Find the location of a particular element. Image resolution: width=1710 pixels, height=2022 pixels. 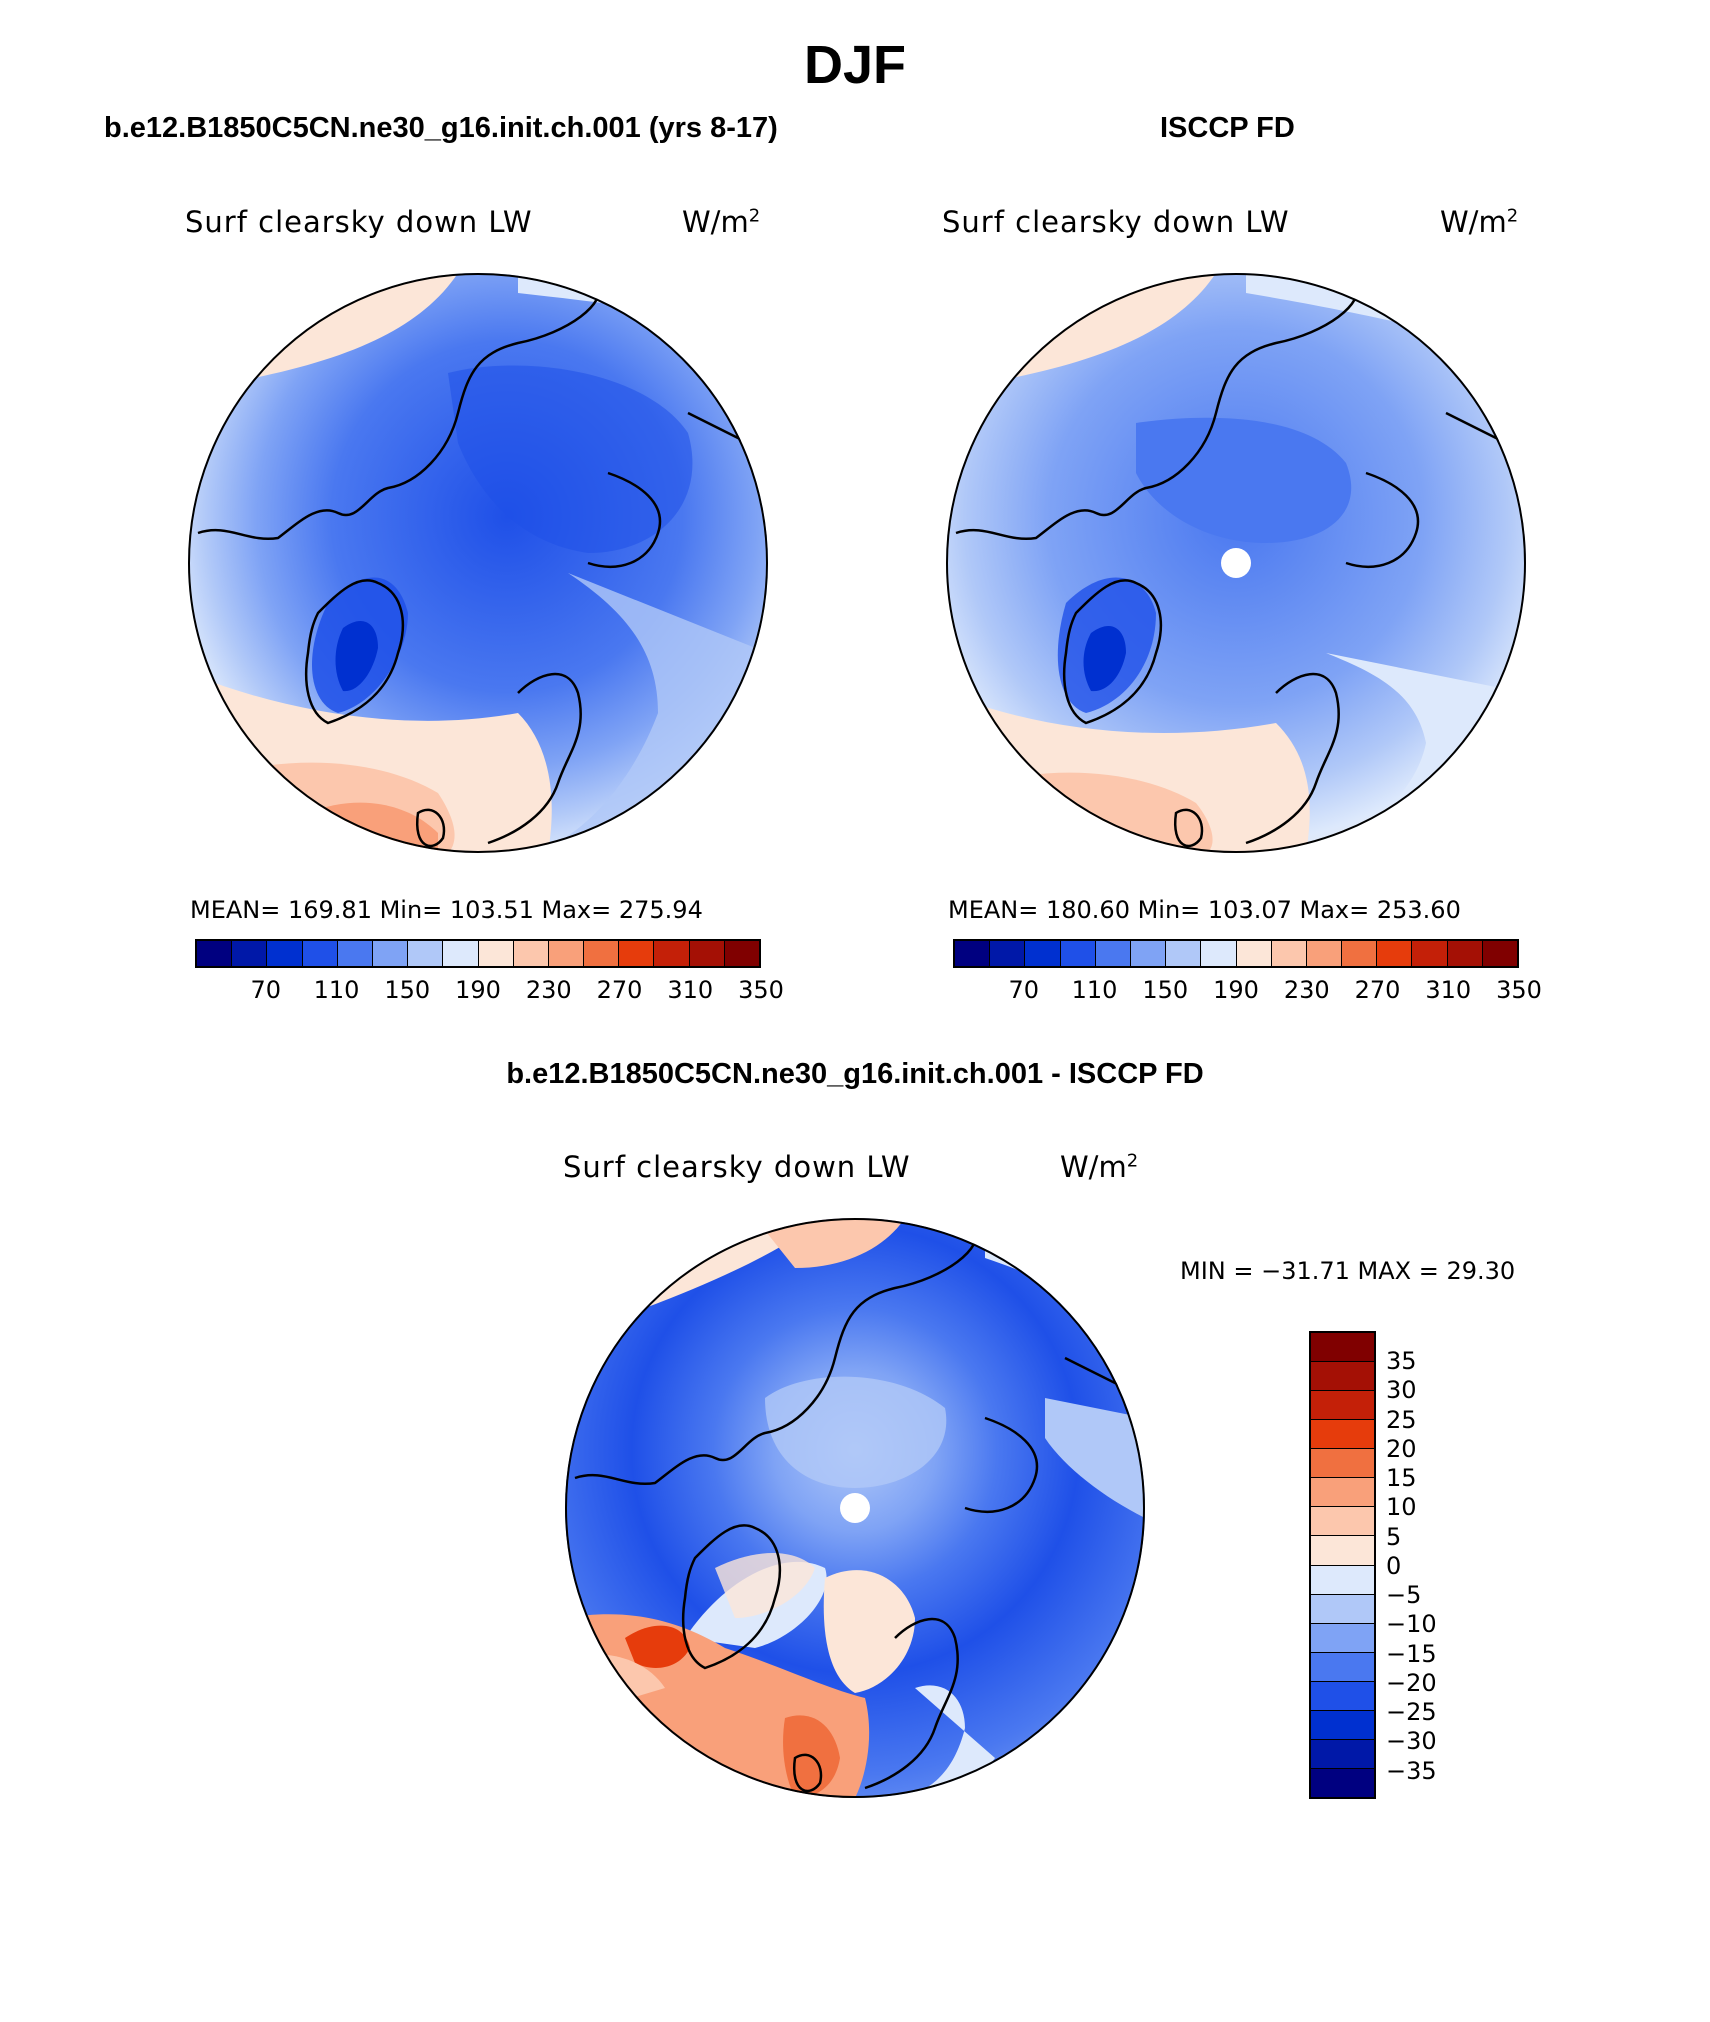

panel-1-tick: 350 is located at coordinates (761, 990).